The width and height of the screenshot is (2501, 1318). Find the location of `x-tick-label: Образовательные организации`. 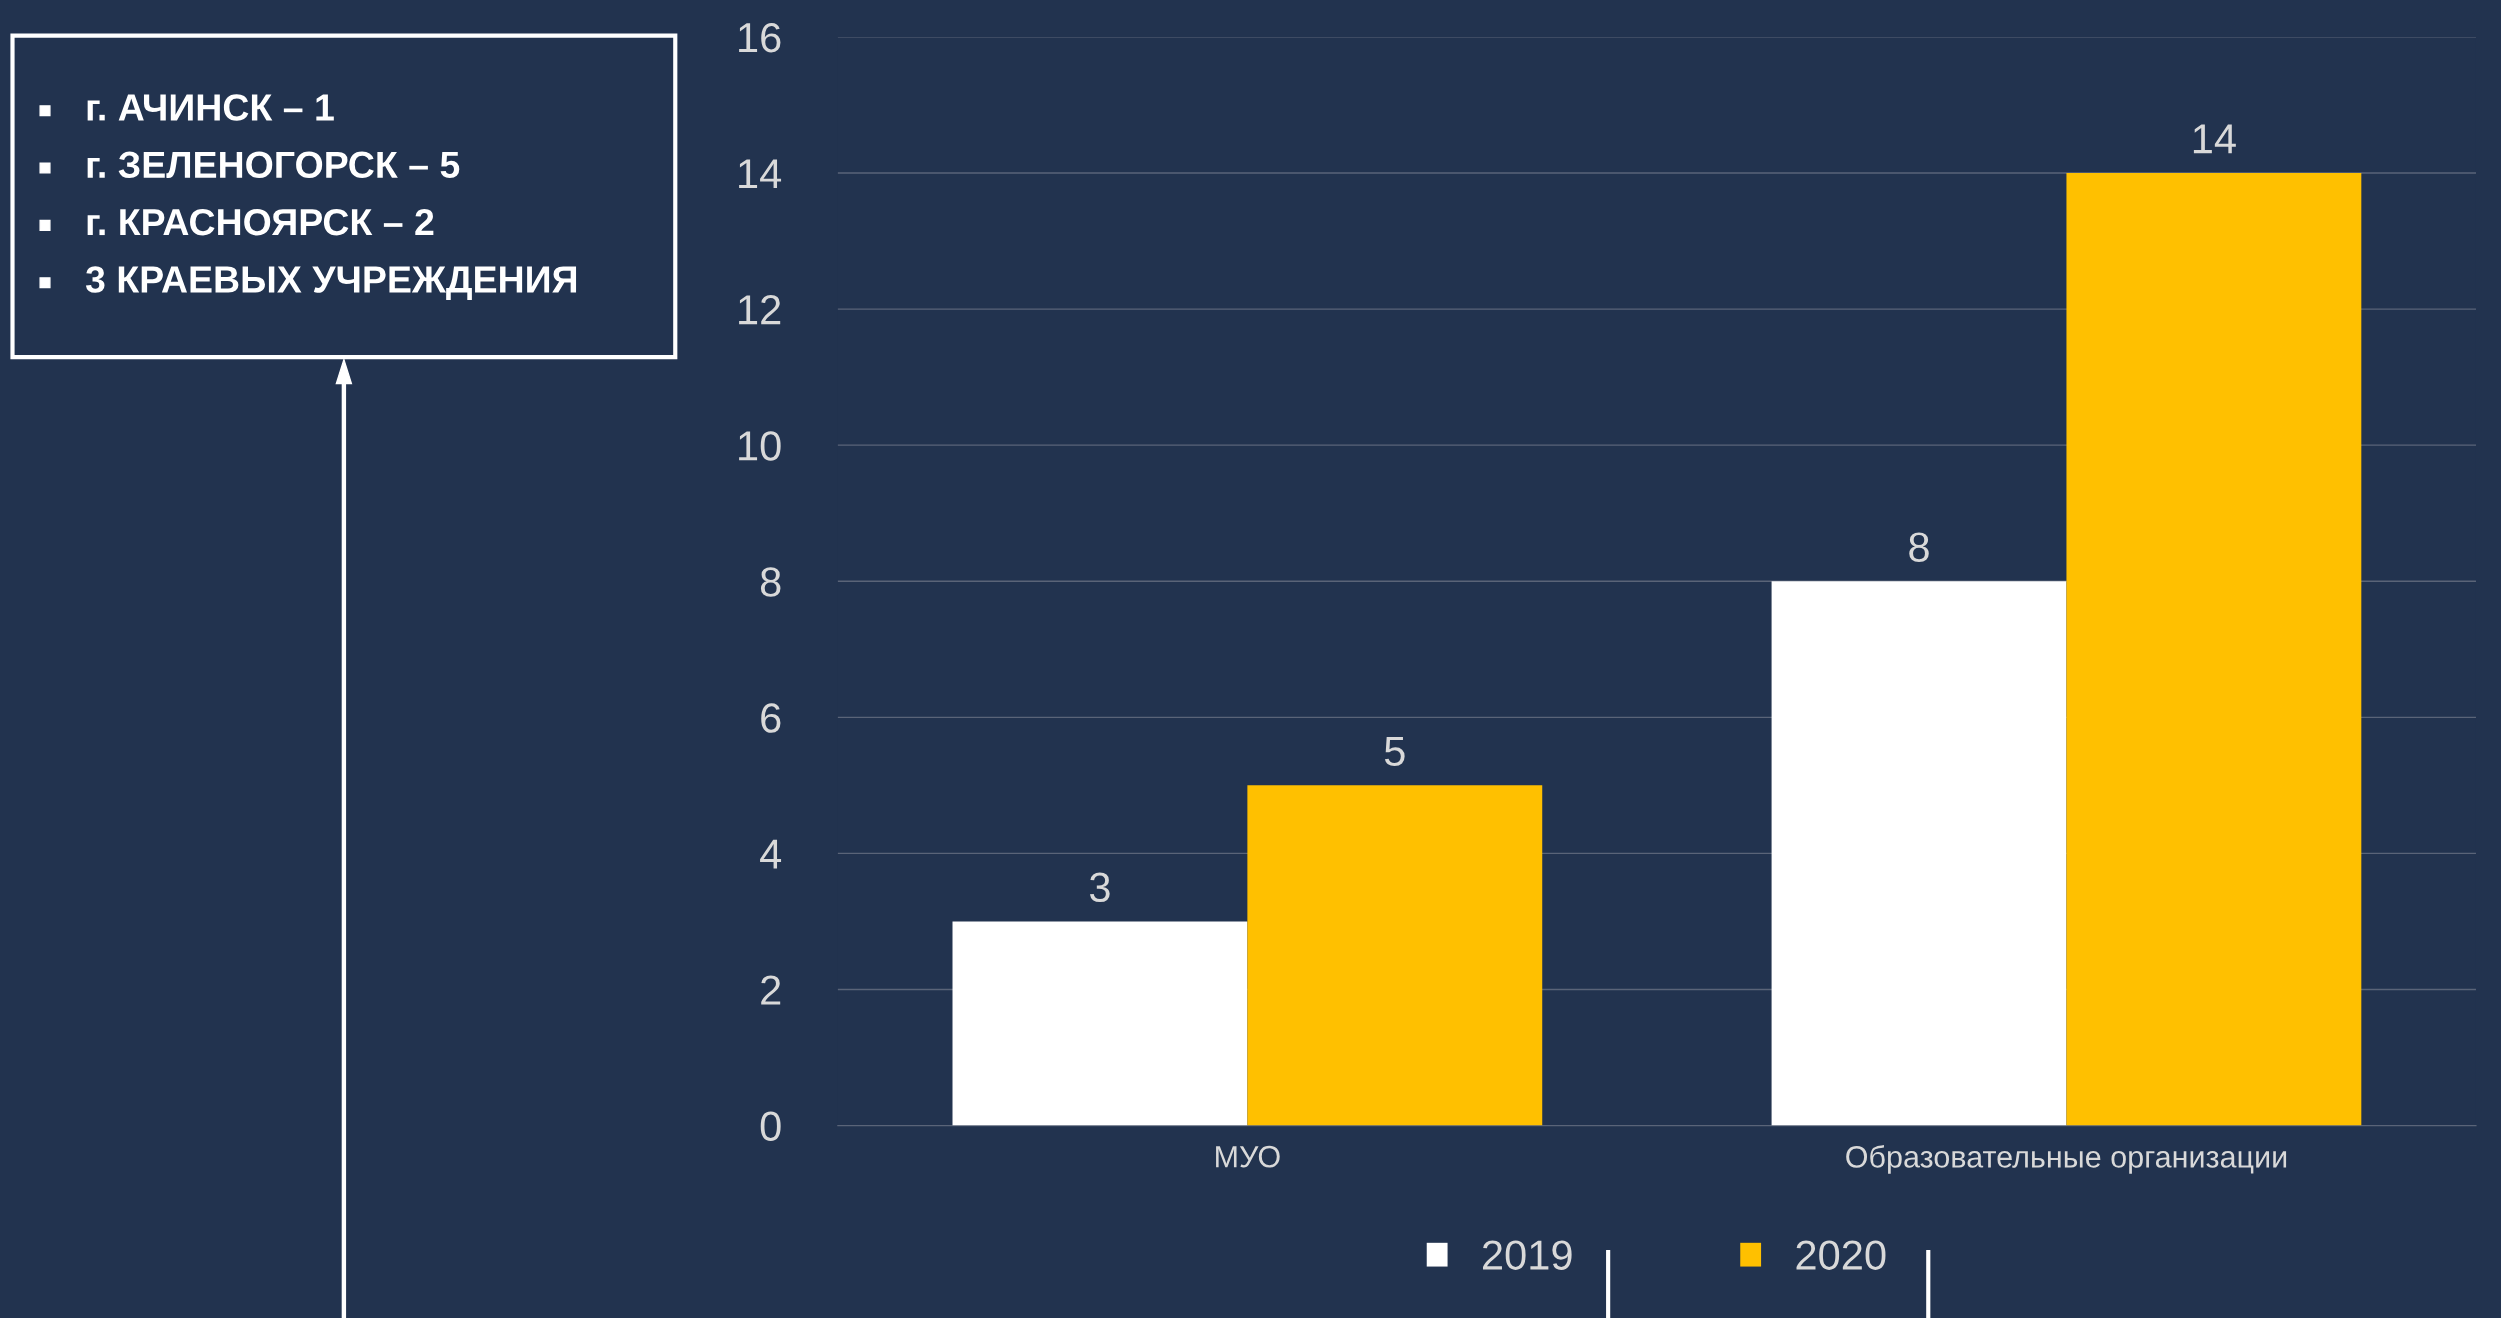

x-tick-label: Образовательные организации is located at coordinates (2066, 1159).